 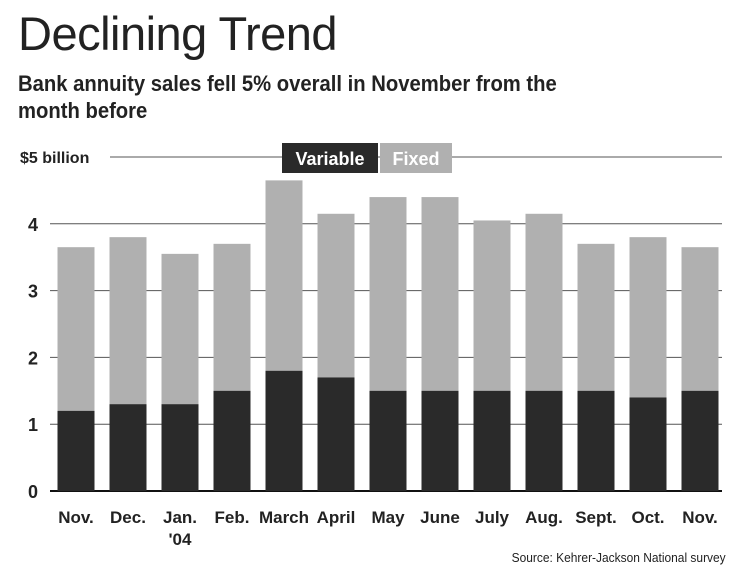 What do you see at coordinates (336, 517) in the screenshot?
I see `x-tick-label: April` at bounding box center [336, 517].